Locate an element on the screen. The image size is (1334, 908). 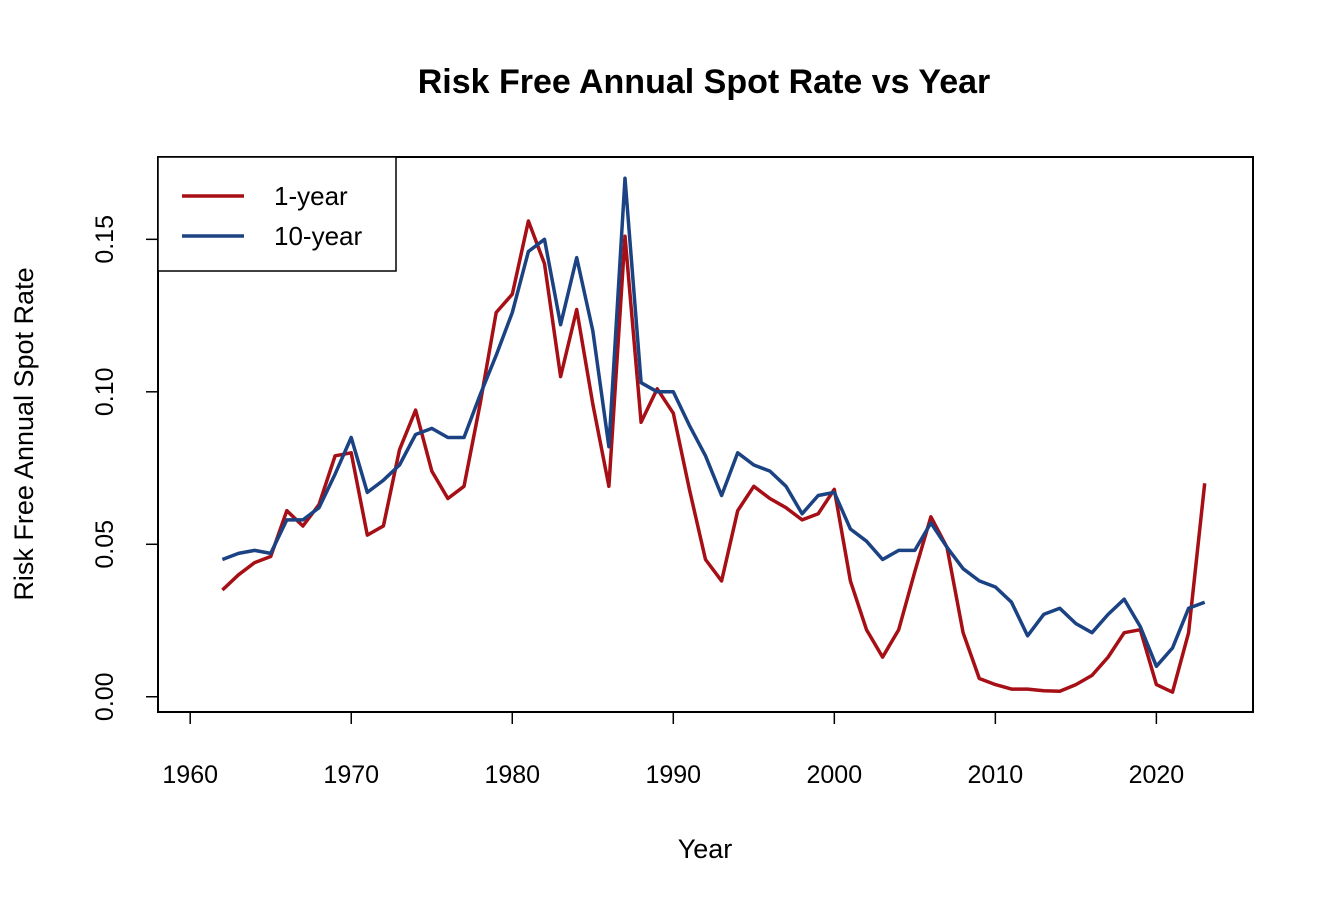
x-tick-label: 2010 is located at coordinates (996, 775).